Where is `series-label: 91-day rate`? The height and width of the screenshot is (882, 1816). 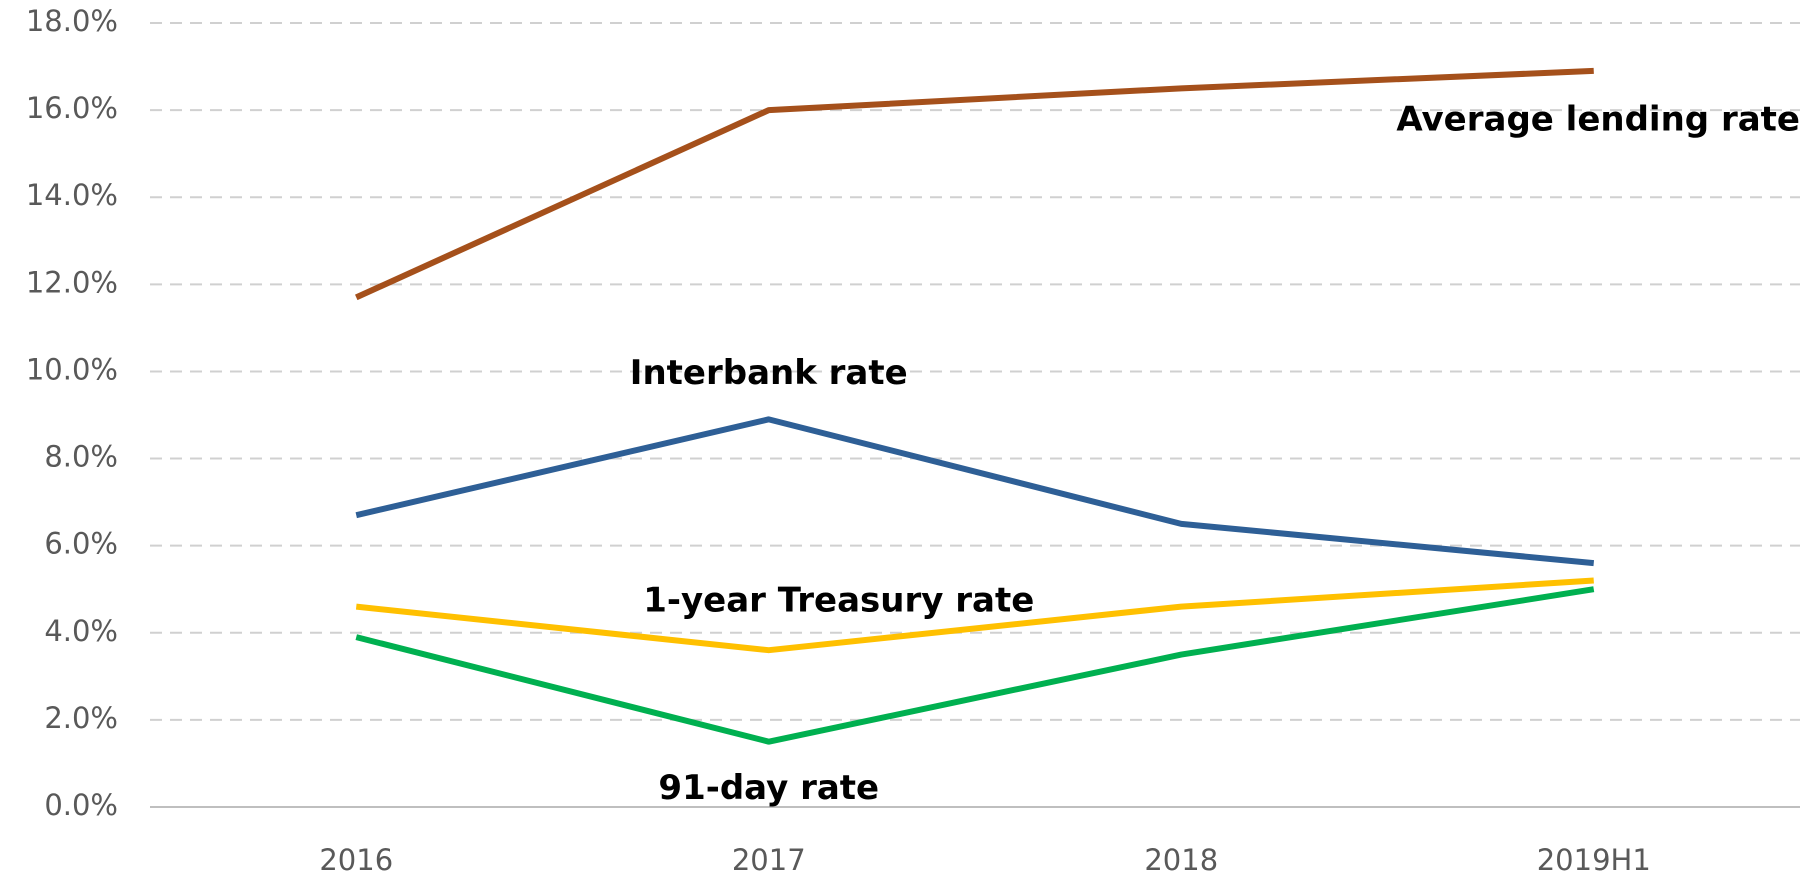 series-label: 91-day rate is located at coordinates (768, 788).